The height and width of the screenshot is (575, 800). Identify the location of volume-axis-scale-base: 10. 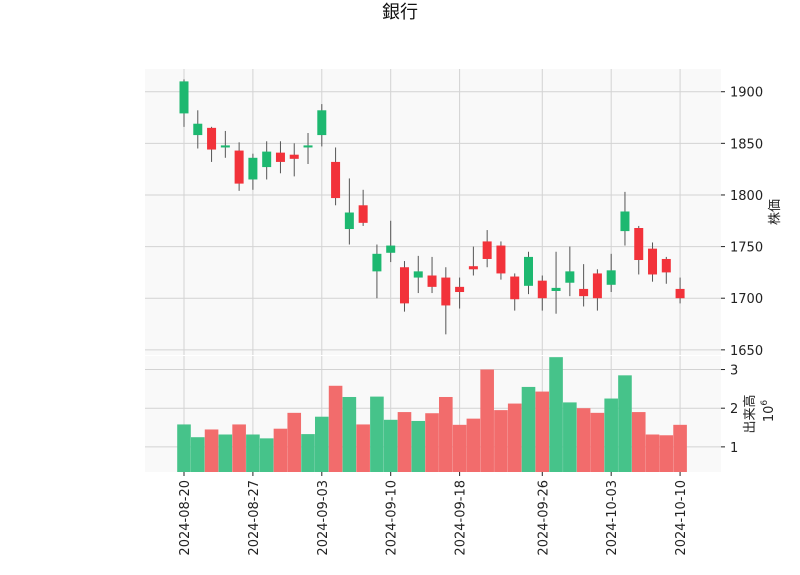
(769, 414).